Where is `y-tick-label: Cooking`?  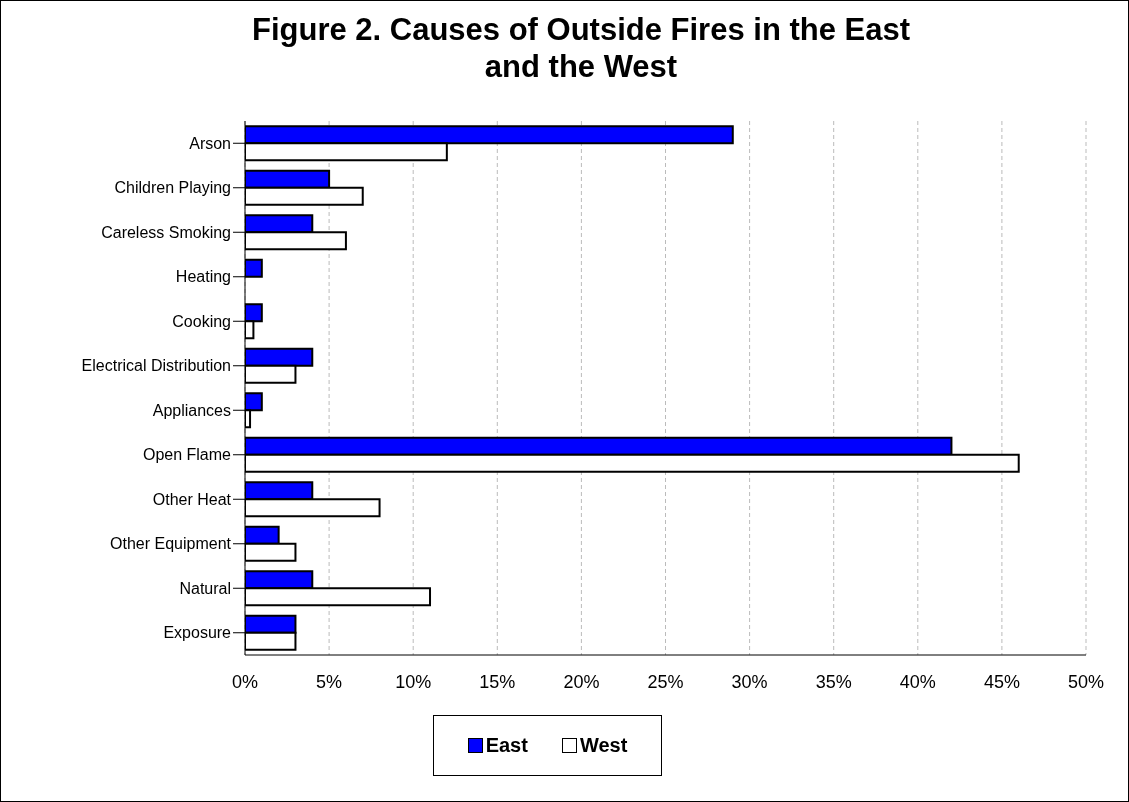
y-tick-label: Cooking is located at coordinates (201, 321).